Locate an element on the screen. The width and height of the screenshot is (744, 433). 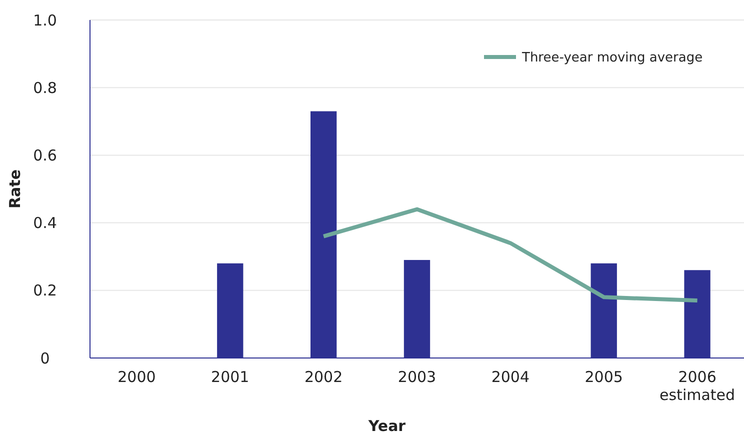
x-tick-label: 2002 is located at coordinates (323, 377).